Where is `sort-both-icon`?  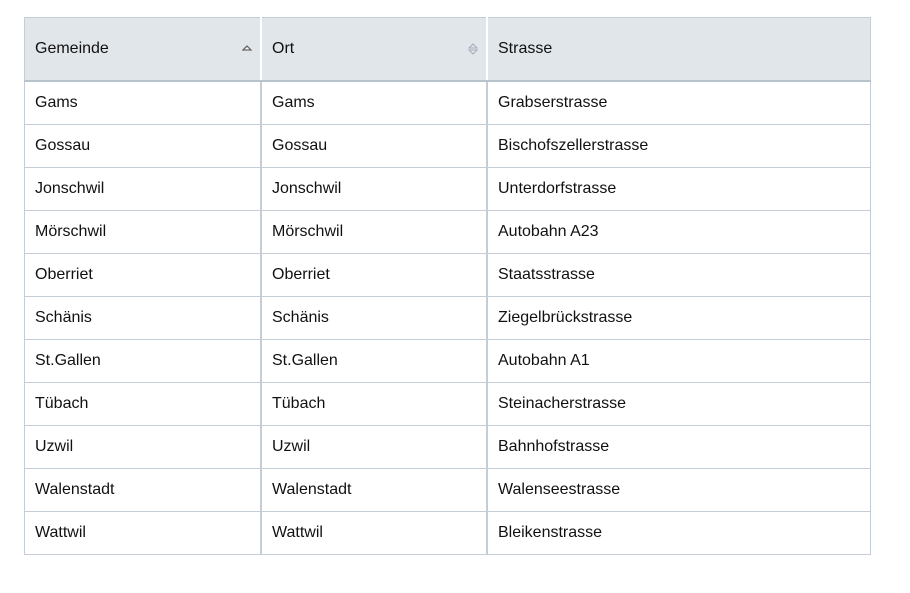 sort-both-icon is located at coordinates (473, 49).